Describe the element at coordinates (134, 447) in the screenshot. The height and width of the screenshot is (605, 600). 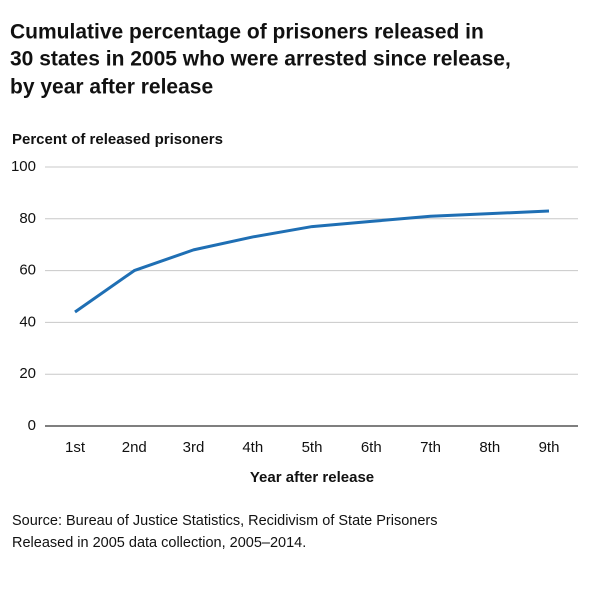
I see `x-tick-label: 2nd` at that location.